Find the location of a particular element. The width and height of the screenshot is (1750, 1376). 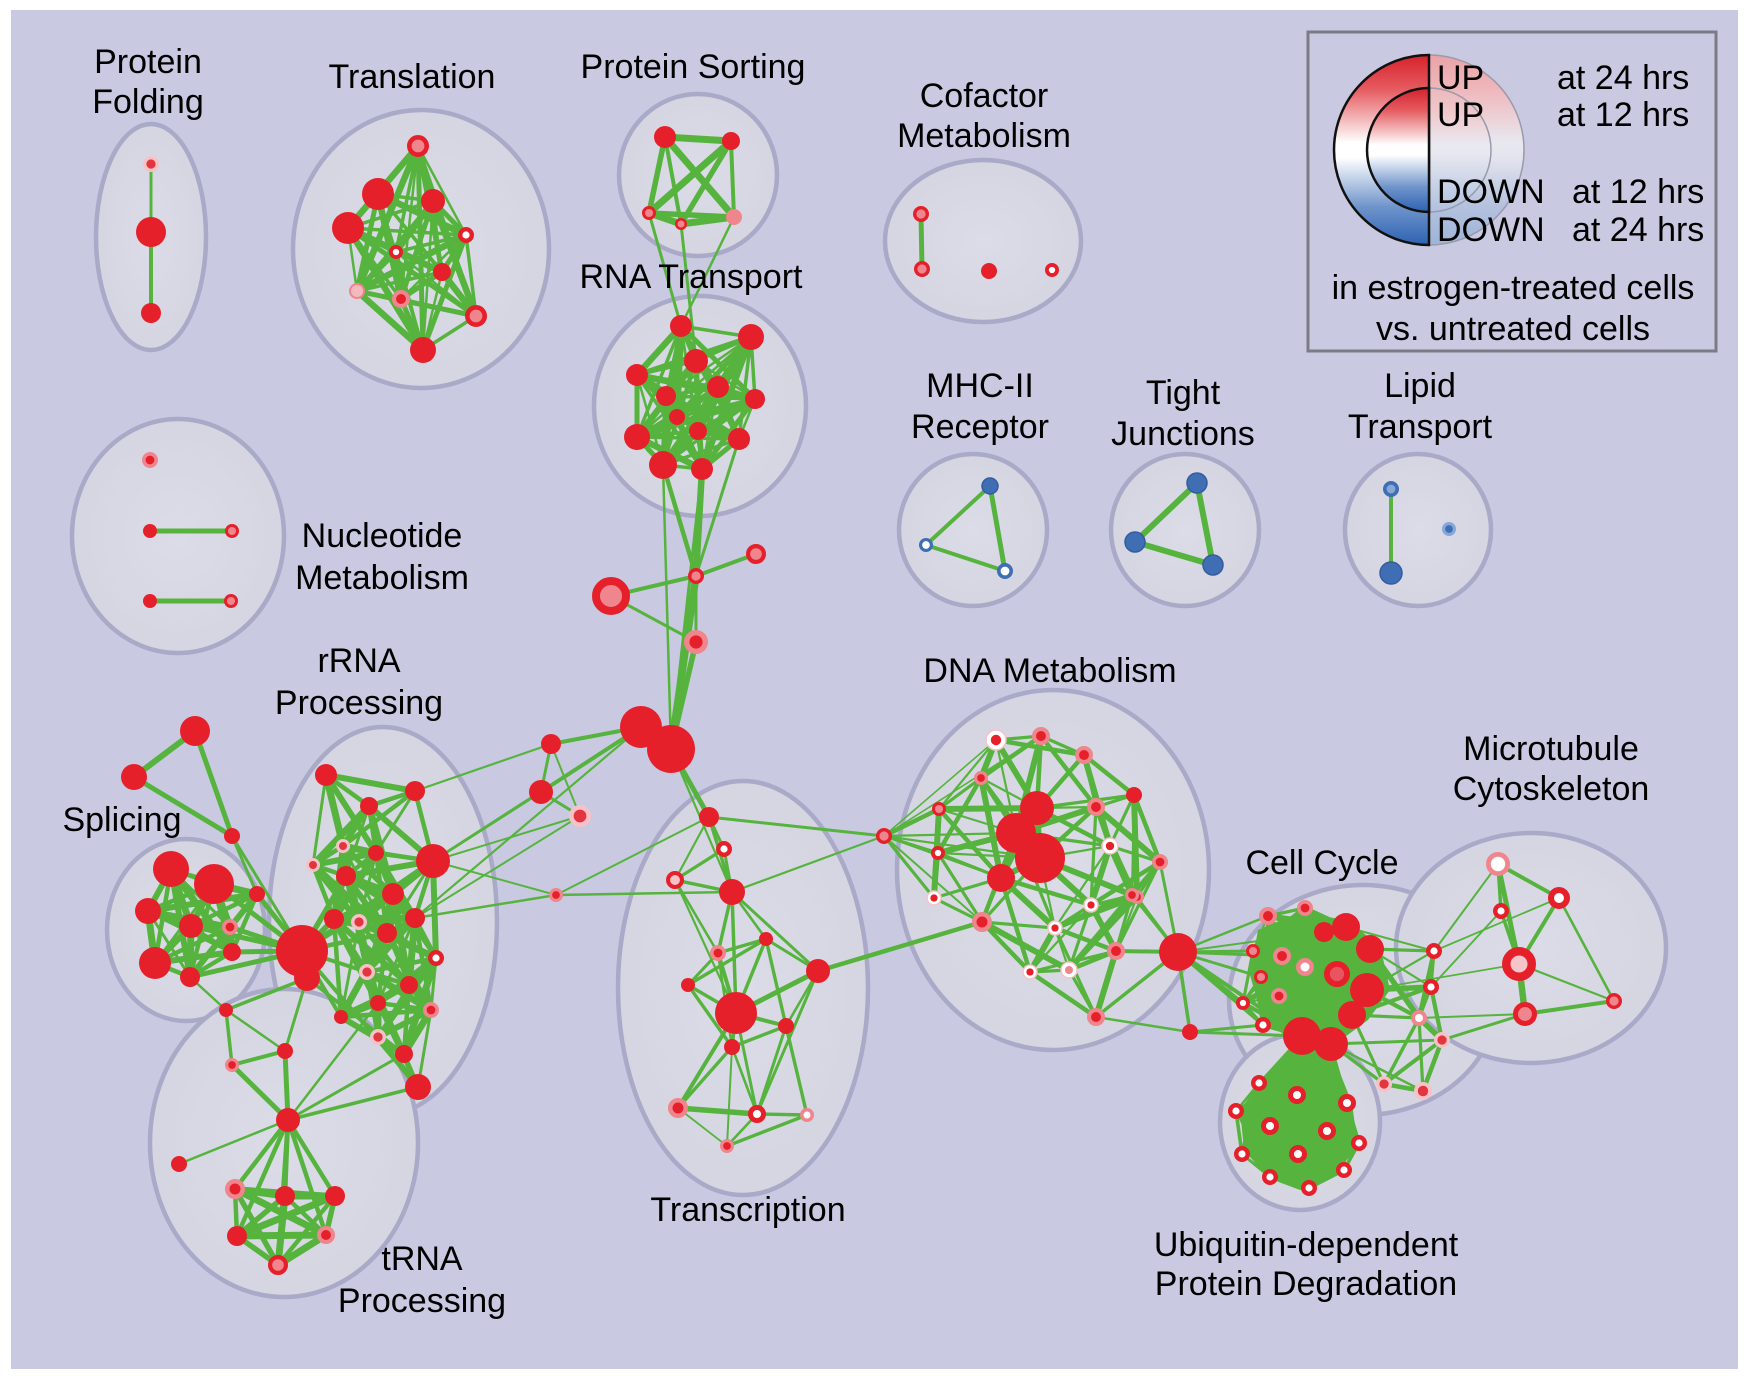

svg-text: Transport is located at coordinates (1420, 427).